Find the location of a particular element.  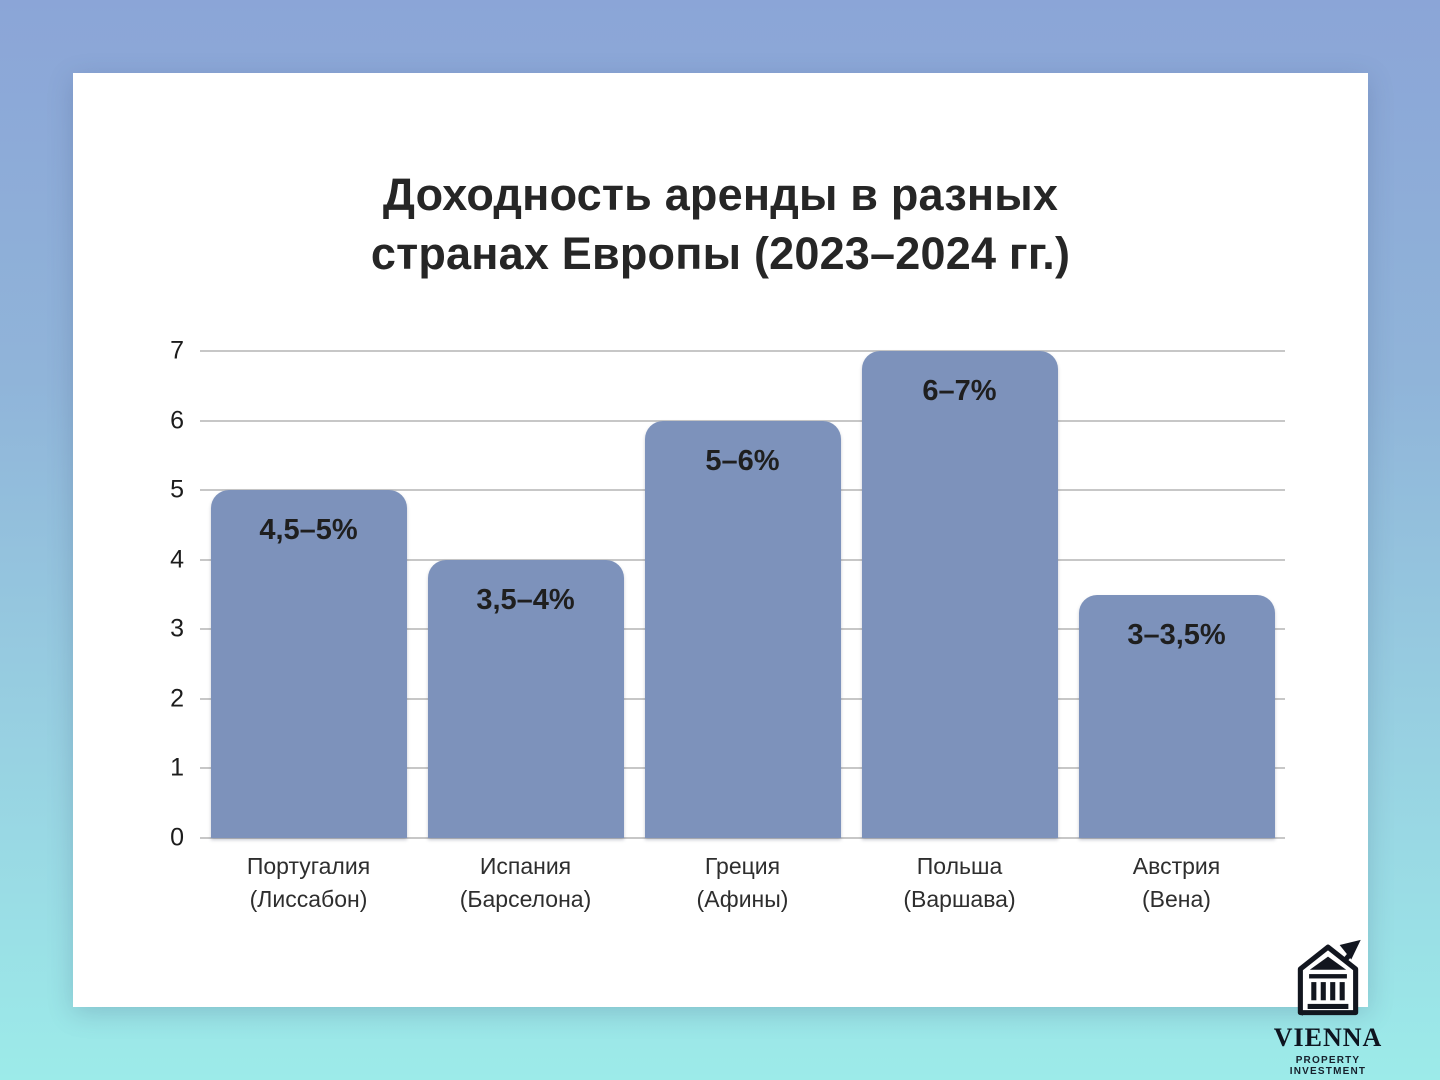

chart-title-line-1: Доходность аренды в разных is located at coordinates (720, 194).